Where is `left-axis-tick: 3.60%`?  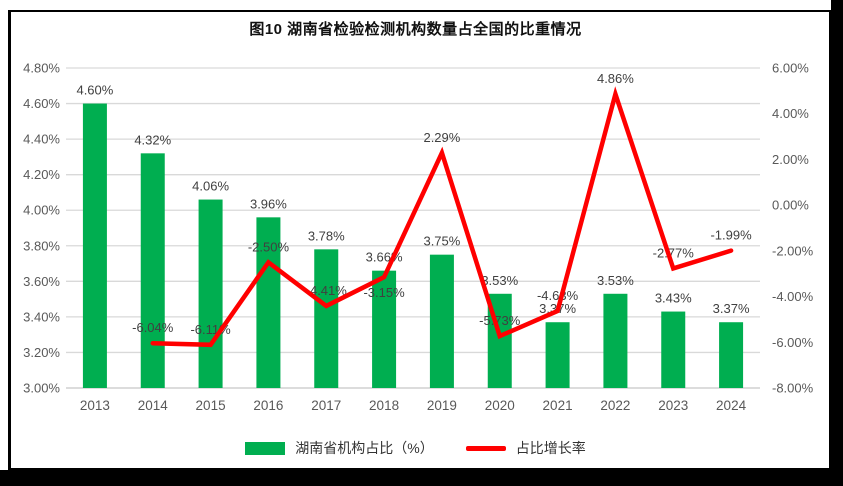
left-axis-tick: 3.60% is located at coordinates (41, 281).